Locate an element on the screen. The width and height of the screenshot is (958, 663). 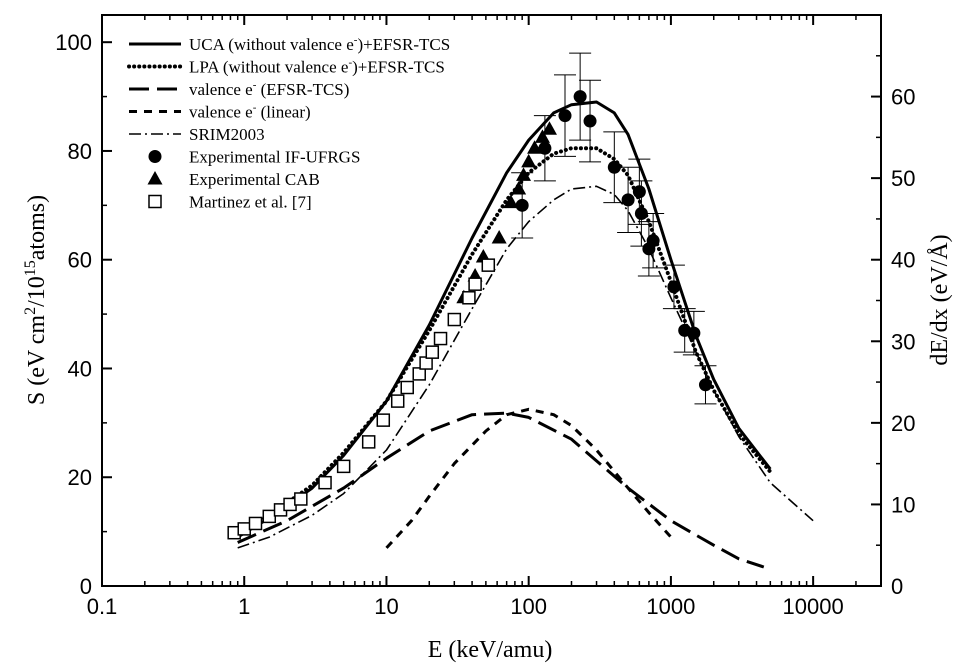
y2-axis-title: dE/dx (eV/Å) is located at coordinates (940, 299).